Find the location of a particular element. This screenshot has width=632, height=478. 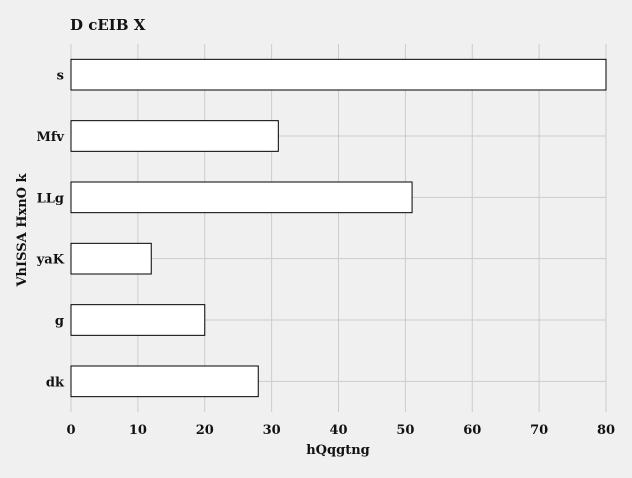

x-tick-label: 10 is located at coordinates (138, 430).